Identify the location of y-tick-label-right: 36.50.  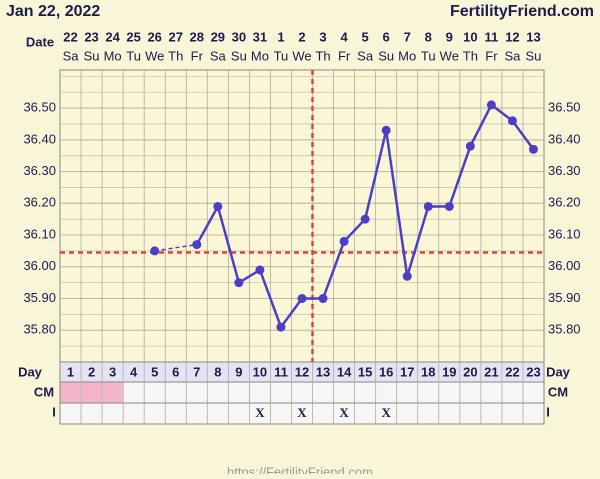
(564, 107).